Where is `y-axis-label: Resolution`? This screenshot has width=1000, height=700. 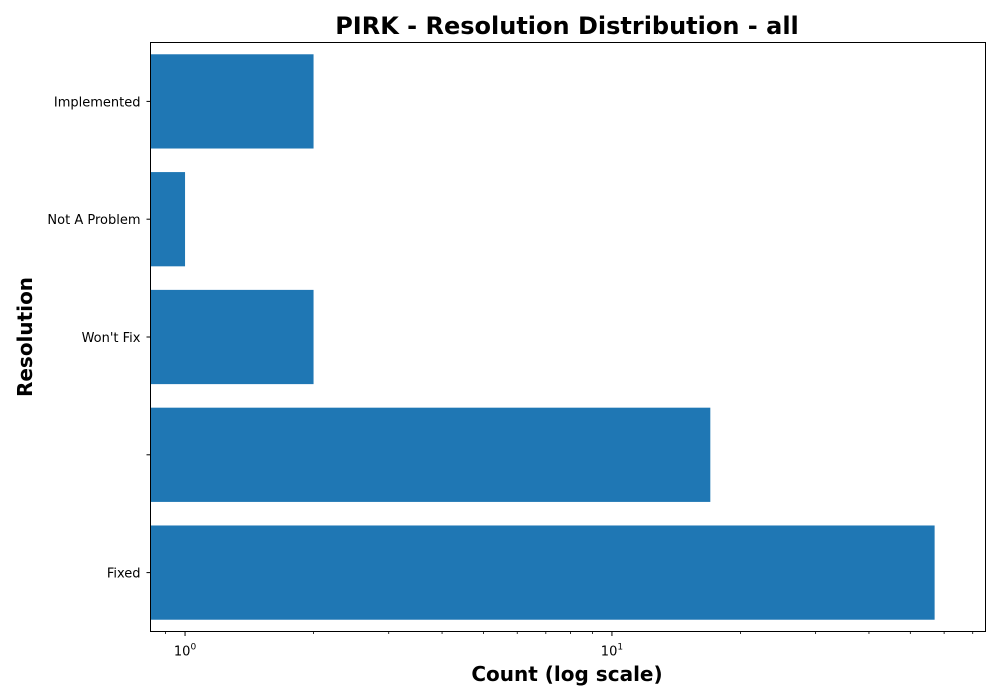
y-axis-label: Resolution is located at coordinates (25, 337).